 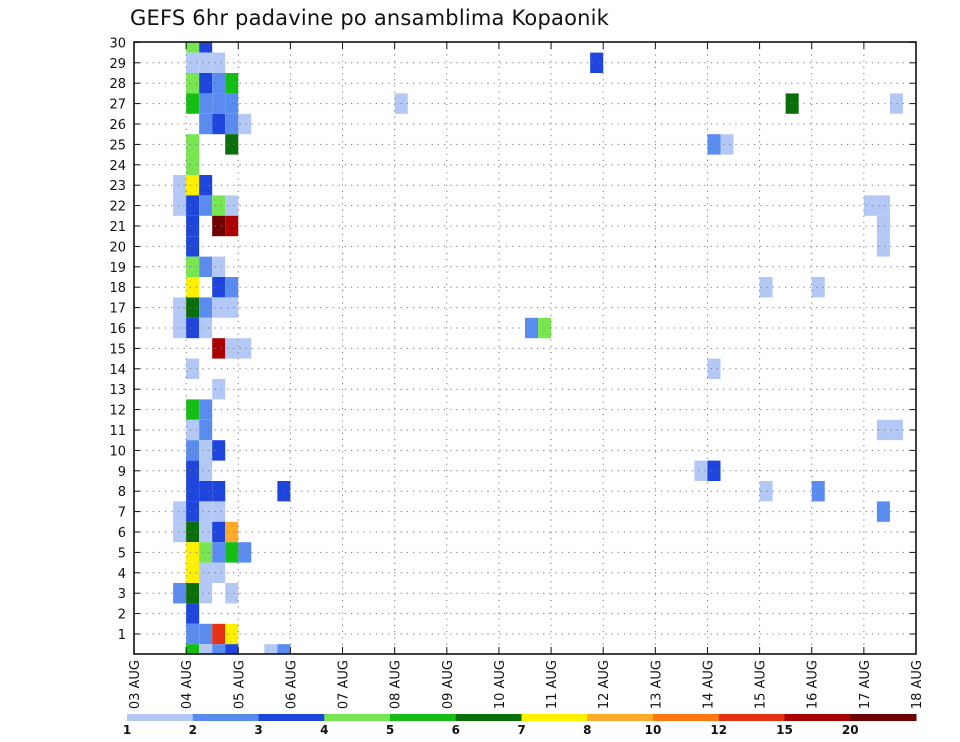 What do you see at coordinates (396, 684) in the screenshot?
I see `x-tick-label: 08 AUG` at bounding box center [396, 684].